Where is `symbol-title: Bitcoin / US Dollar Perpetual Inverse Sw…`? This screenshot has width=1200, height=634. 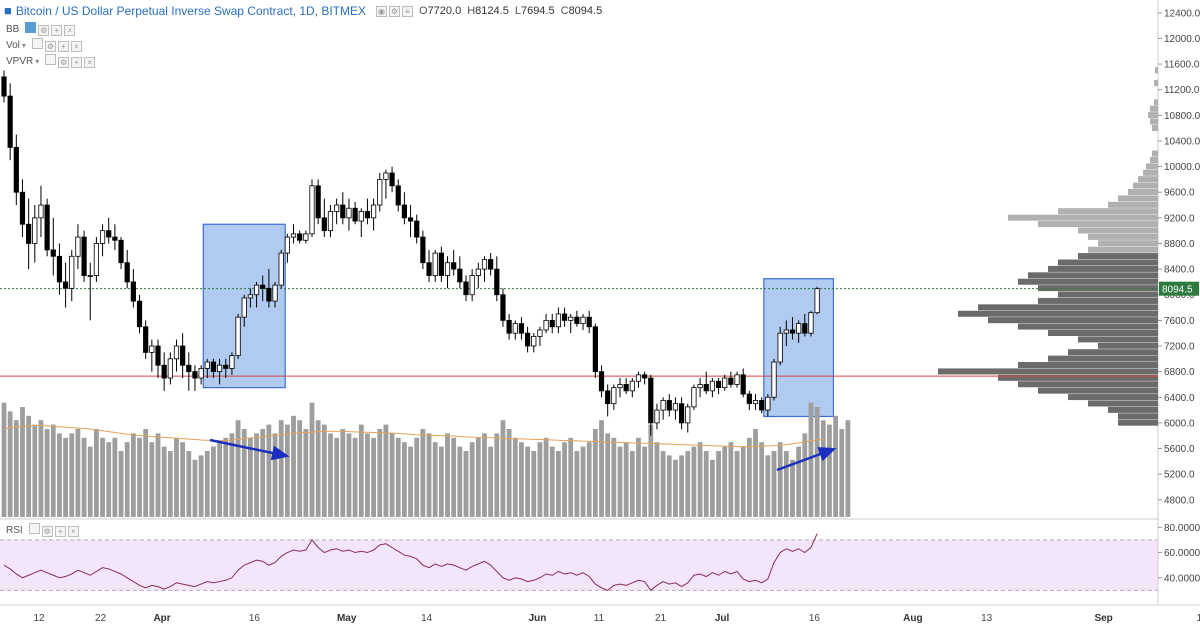
symbol-title: Bitcoin / US Dollar Perpetual Inverse Sw… is located at coordinates (190, 10).